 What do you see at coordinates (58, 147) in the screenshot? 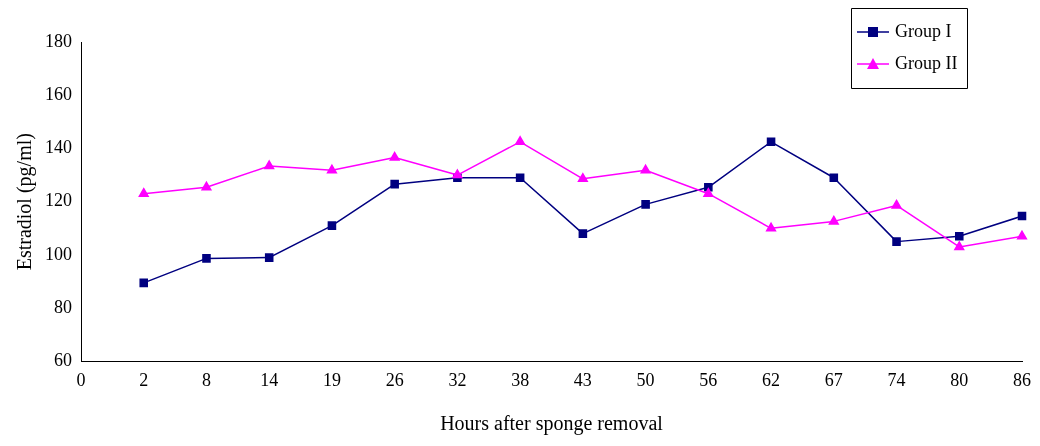
I see `y-tick-label: 140` at bounding box center [58, 147].